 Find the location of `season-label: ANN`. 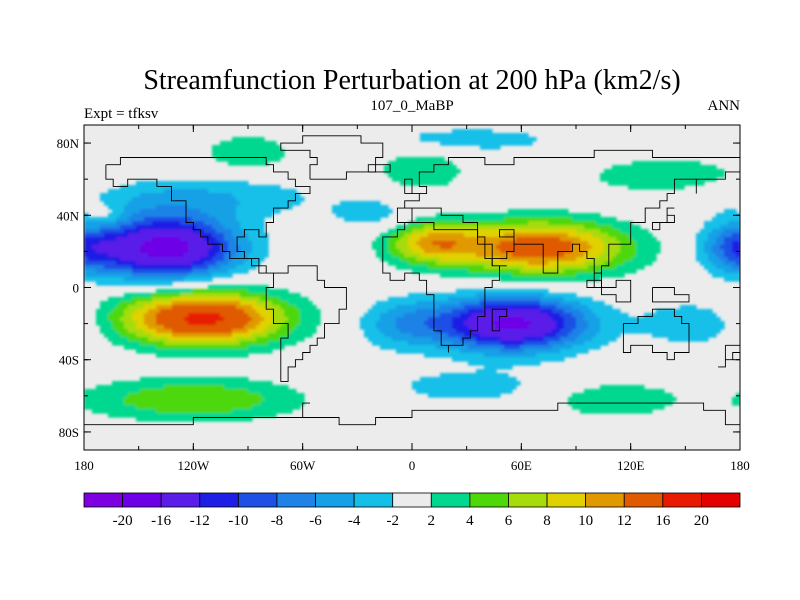

season-label: ANN is located at coordinates (724, 106).